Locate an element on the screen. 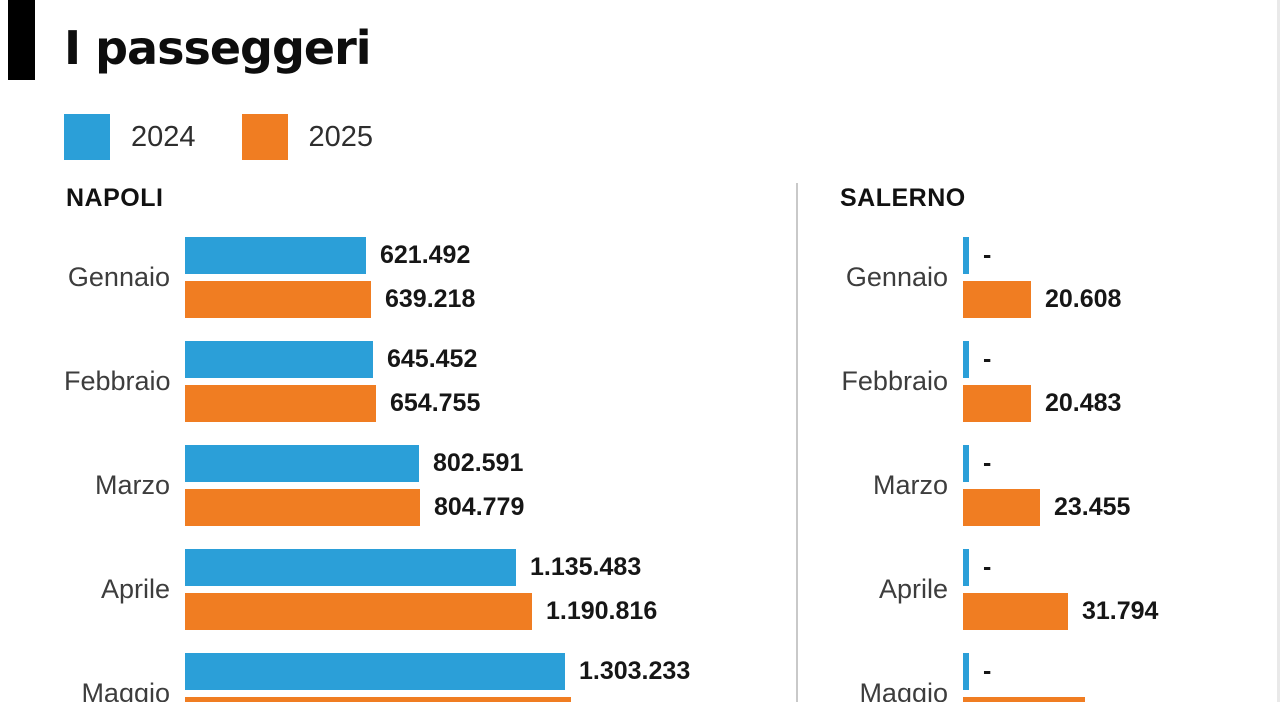  bar-line-2025: 804.779 is located at coordinates (354, 507).